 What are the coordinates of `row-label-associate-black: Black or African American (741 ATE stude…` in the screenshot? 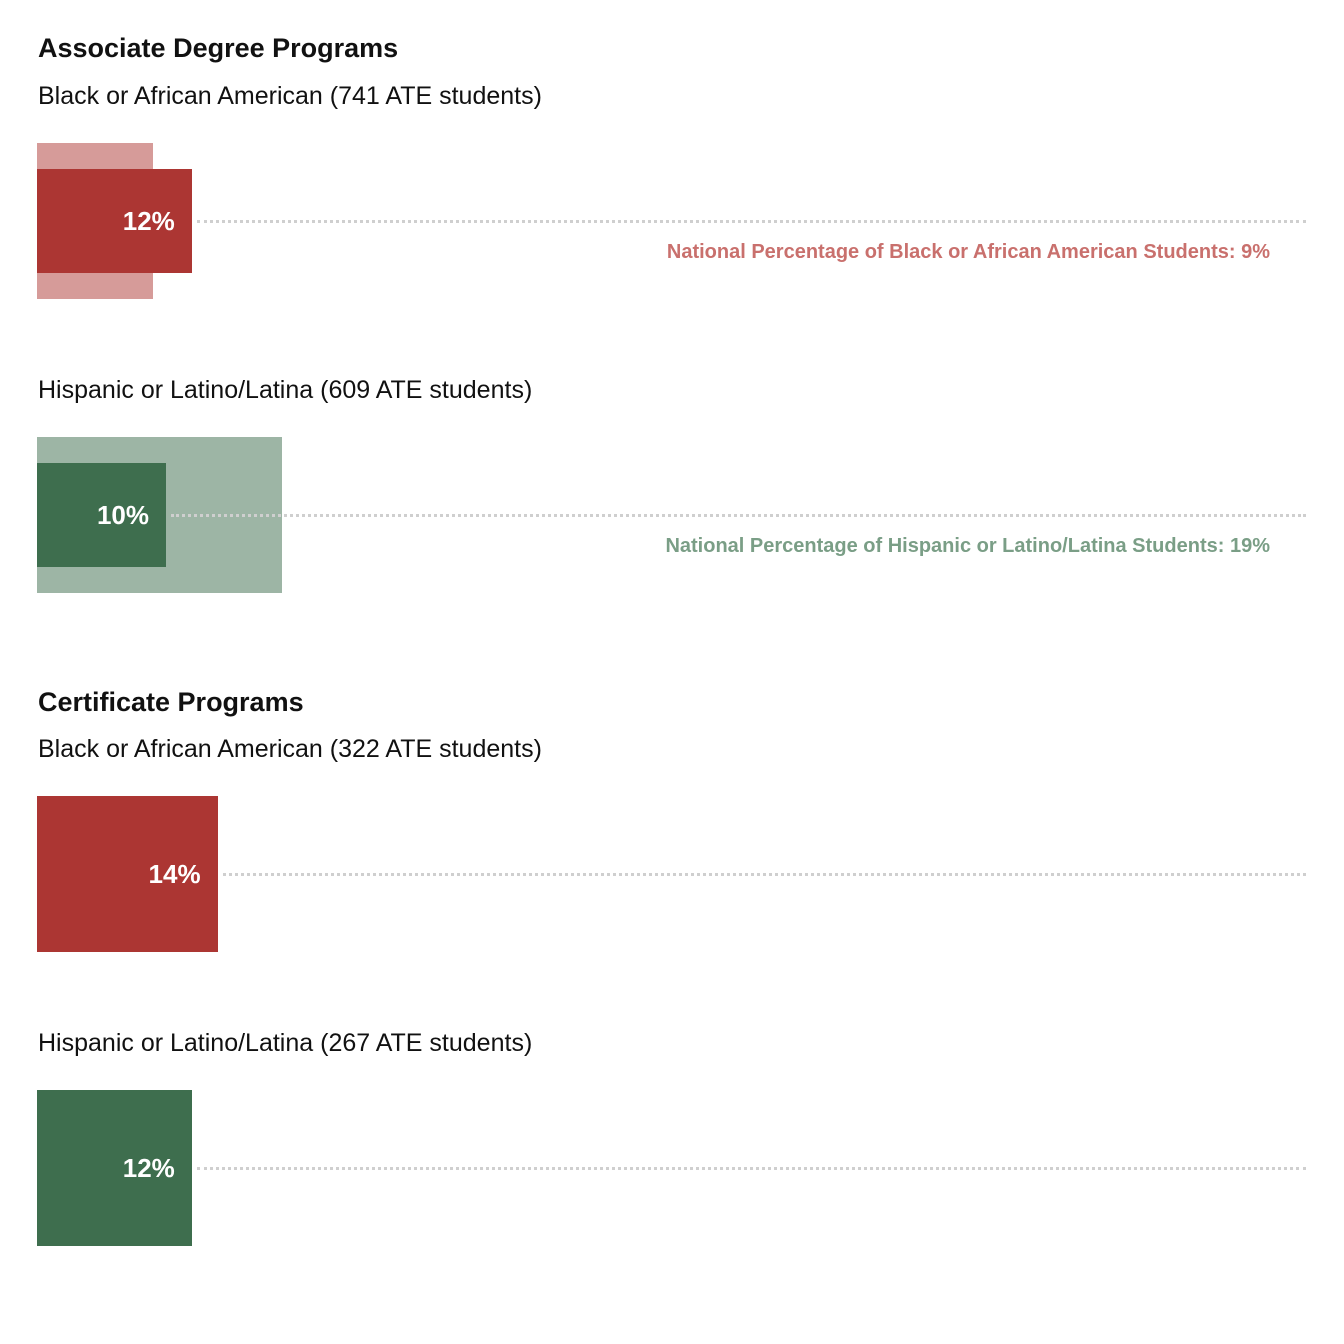 It's located at (290, 96).